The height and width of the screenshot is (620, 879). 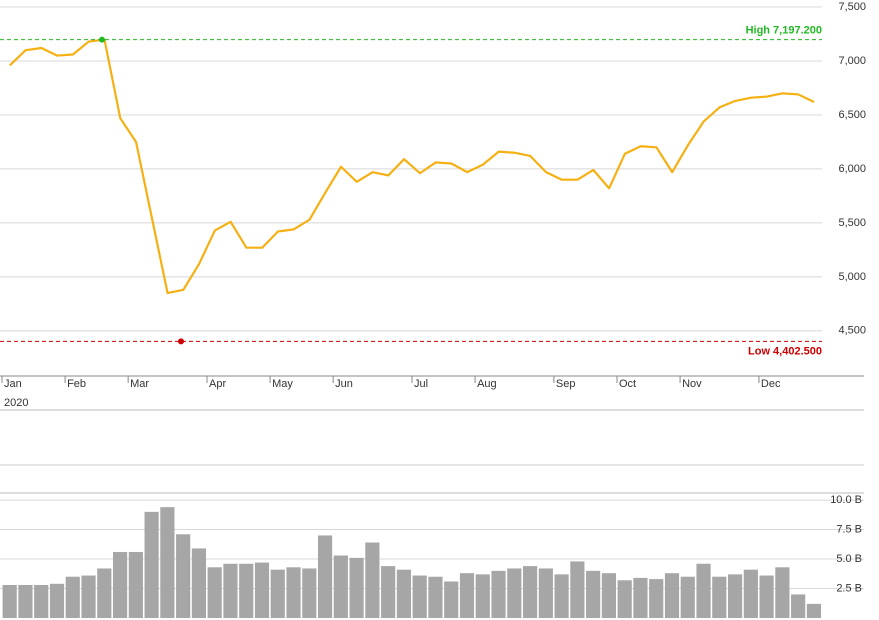 I want to click on y-tick-label: 4,500, so click(x=852, y=331).